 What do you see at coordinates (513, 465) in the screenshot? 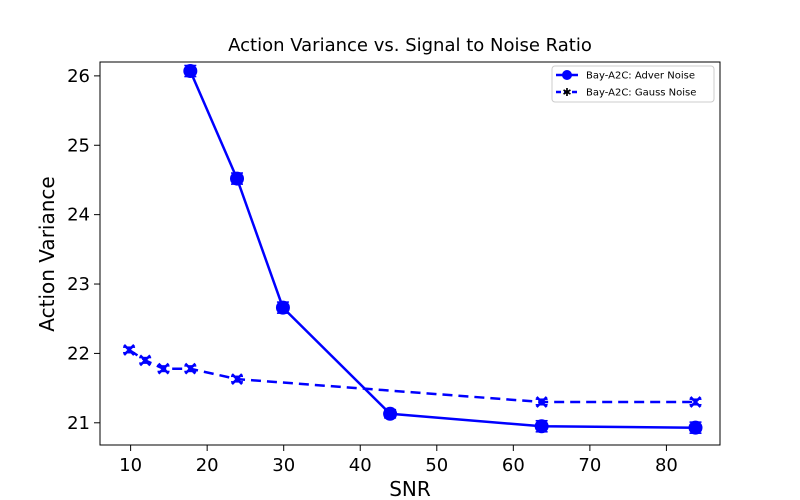
I see `x-tick-label: 60` at bounding box center [513, 465].